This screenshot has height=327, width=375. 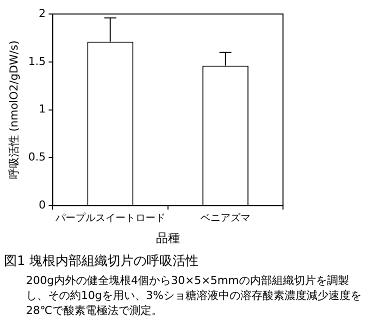 I want to click on y-axis-title: 呼吸活性 (nmolO2/gDW/s), so click(x=13, y=110).